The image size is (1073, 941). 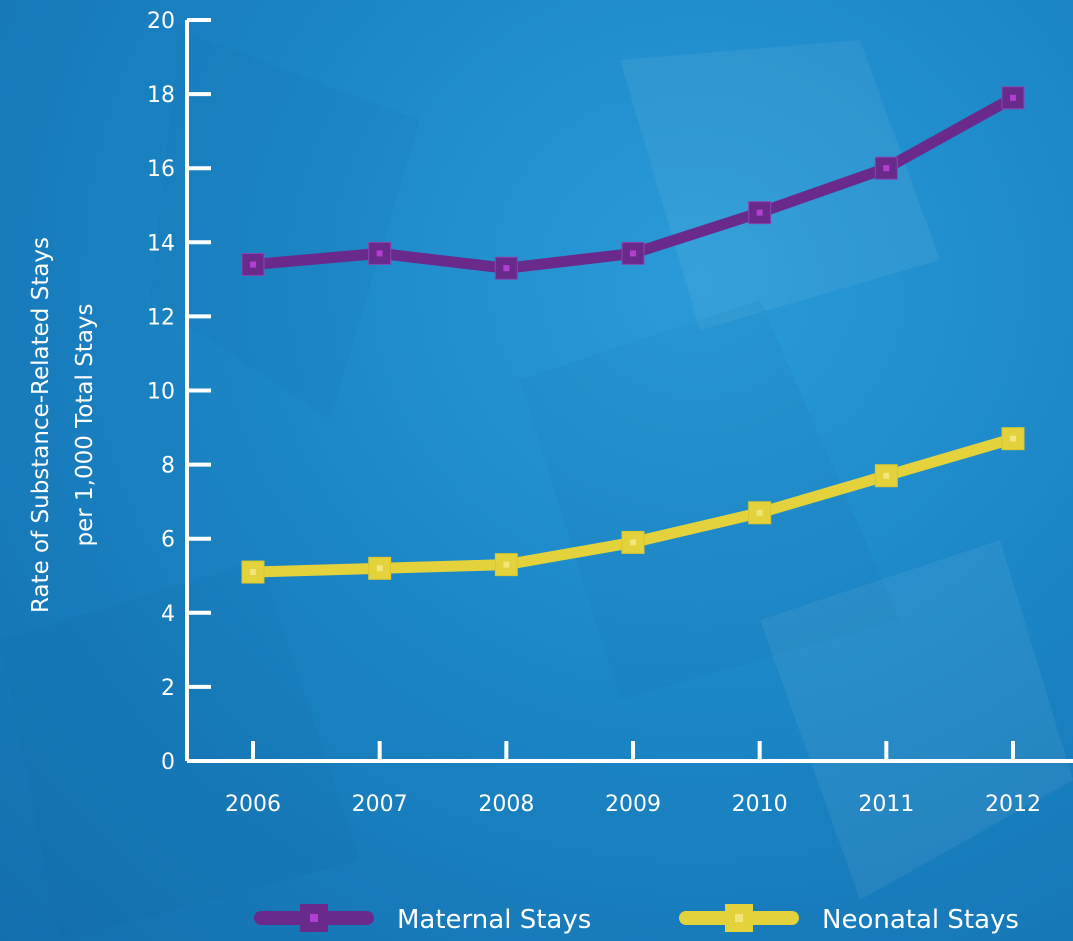 What do you see at coordinates (636, 919) in the screenshot?
I see `legend: Maternal Stays Neonatal Stays` at bounding box center [636, 919].